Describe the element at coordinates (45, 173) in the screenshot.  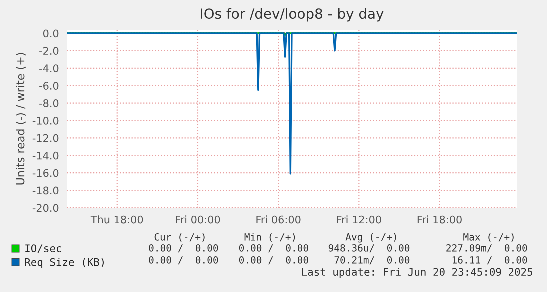
I see `y-tick-label: -16.0` at that location.